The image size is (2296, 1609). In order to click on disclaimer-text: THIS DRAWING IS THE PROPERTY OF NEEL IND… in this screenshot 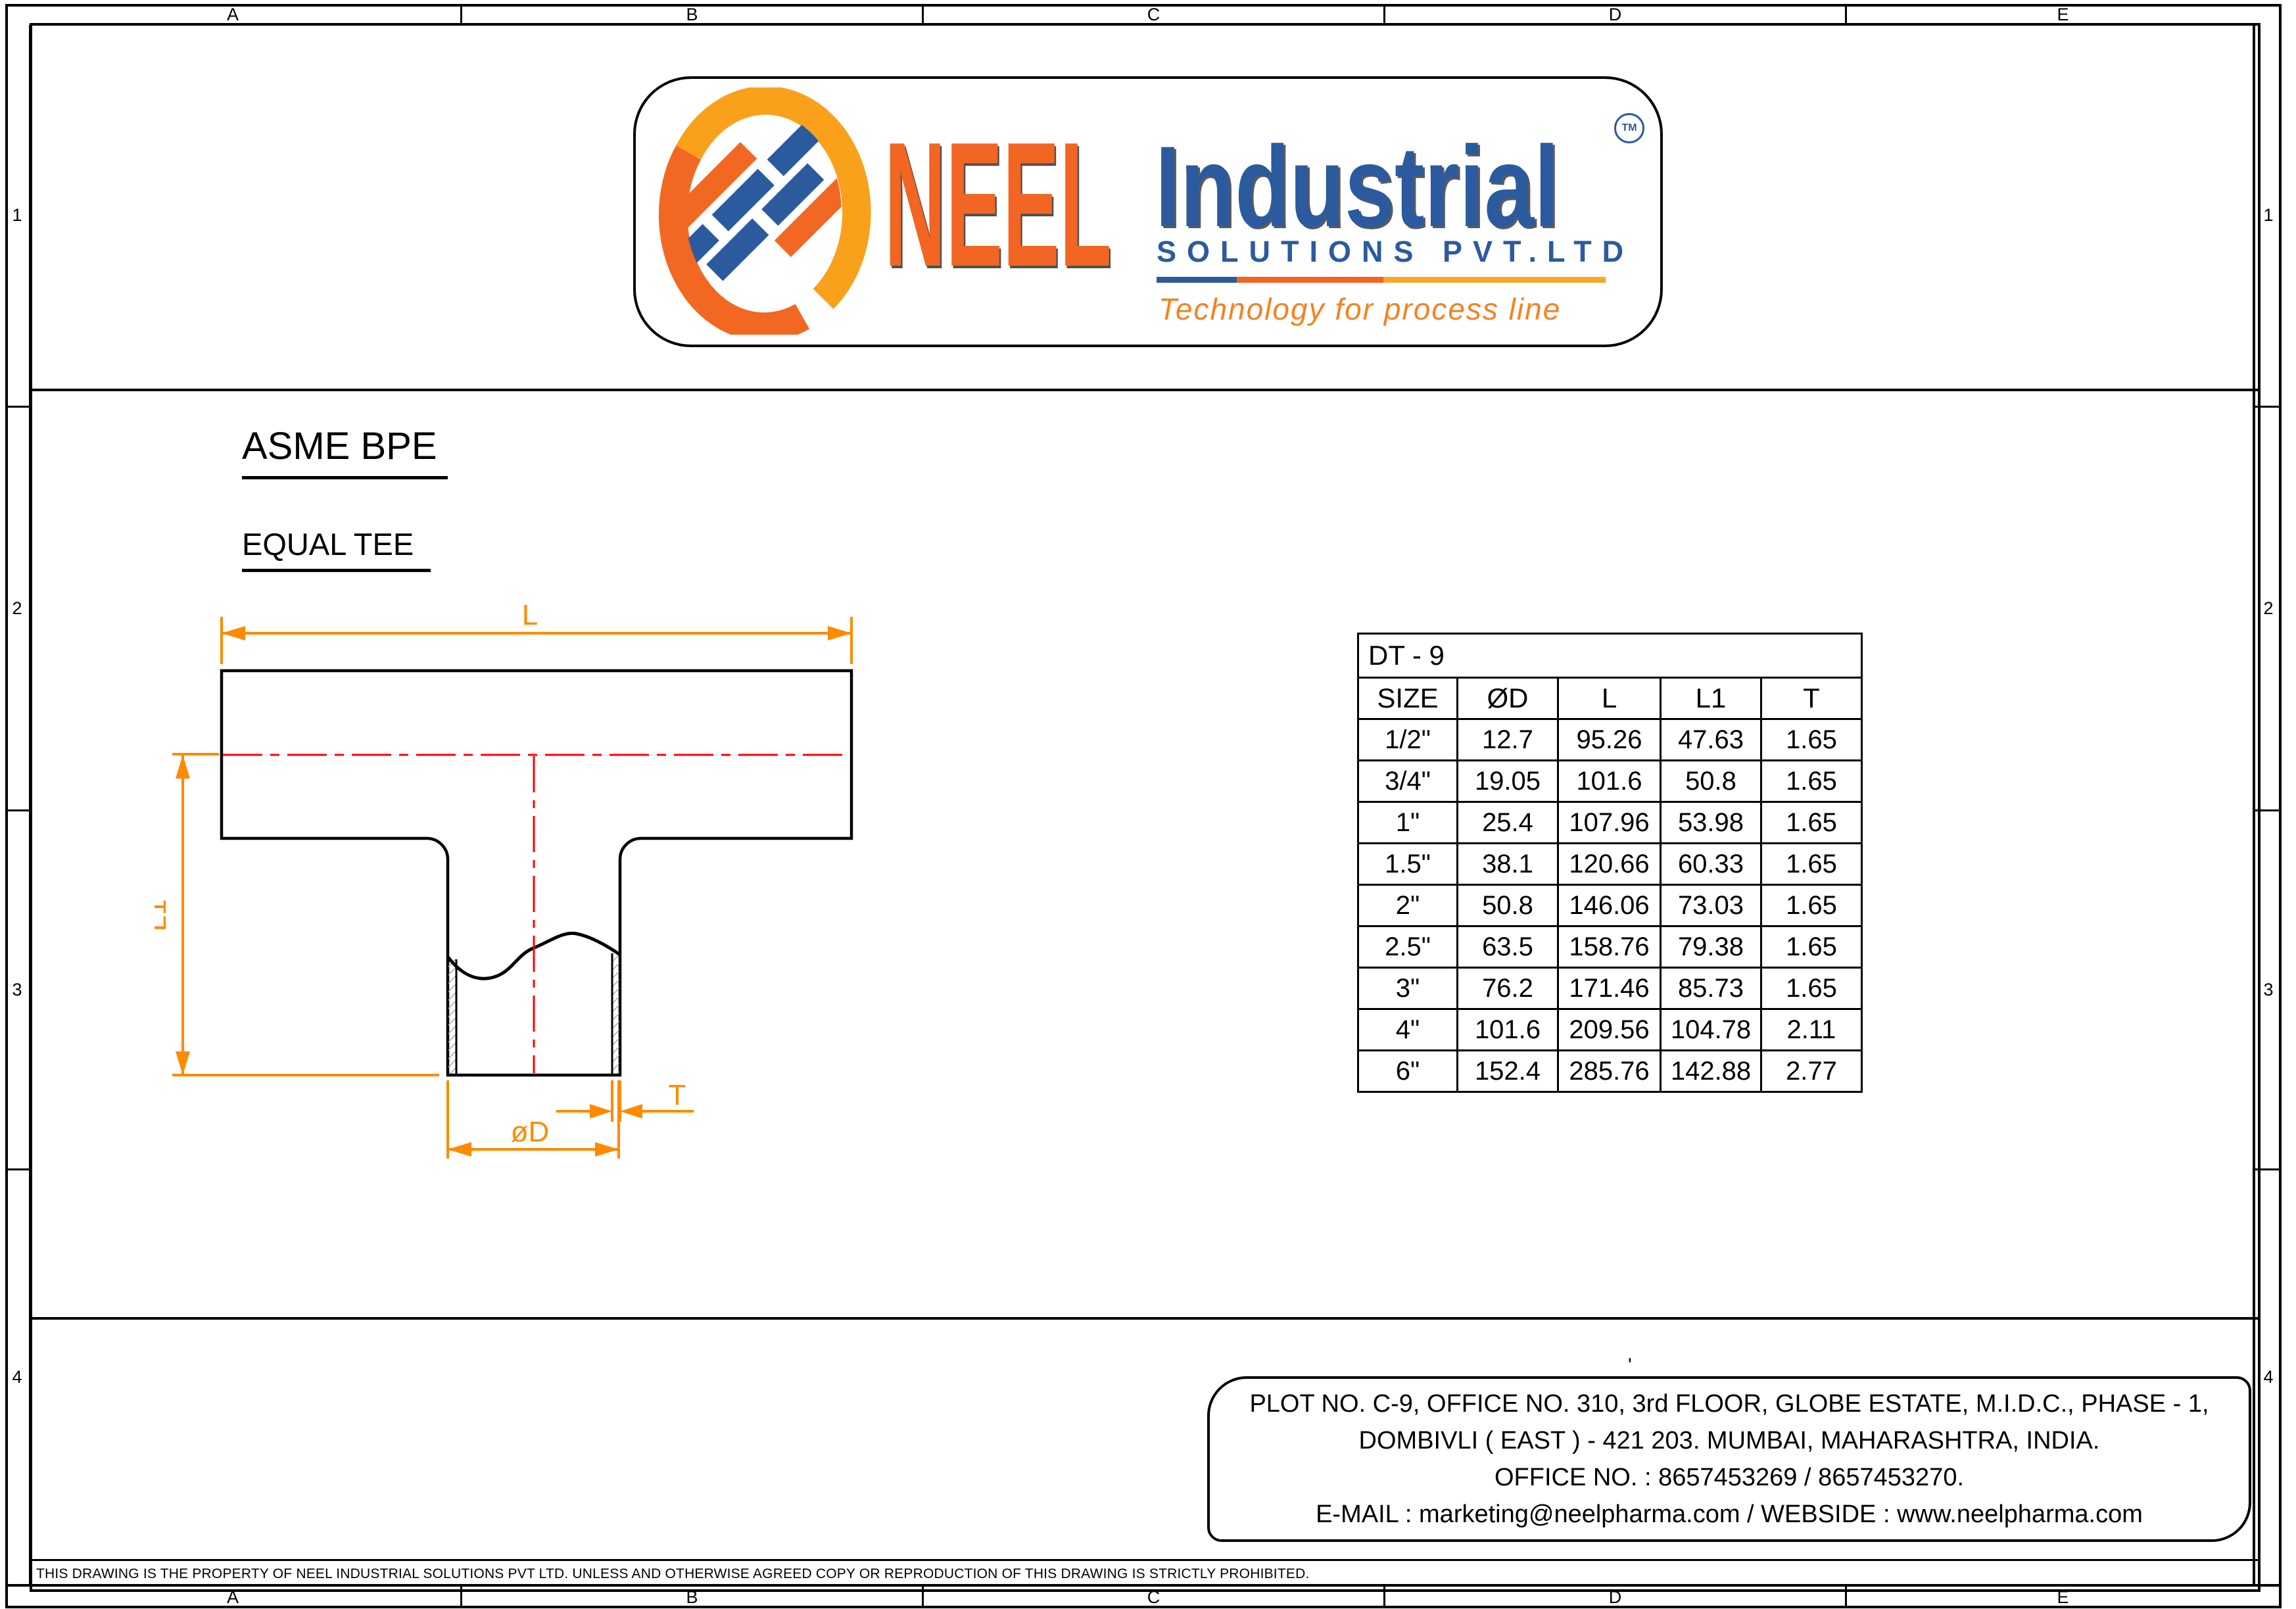, I will do `click(673, 1573)`.